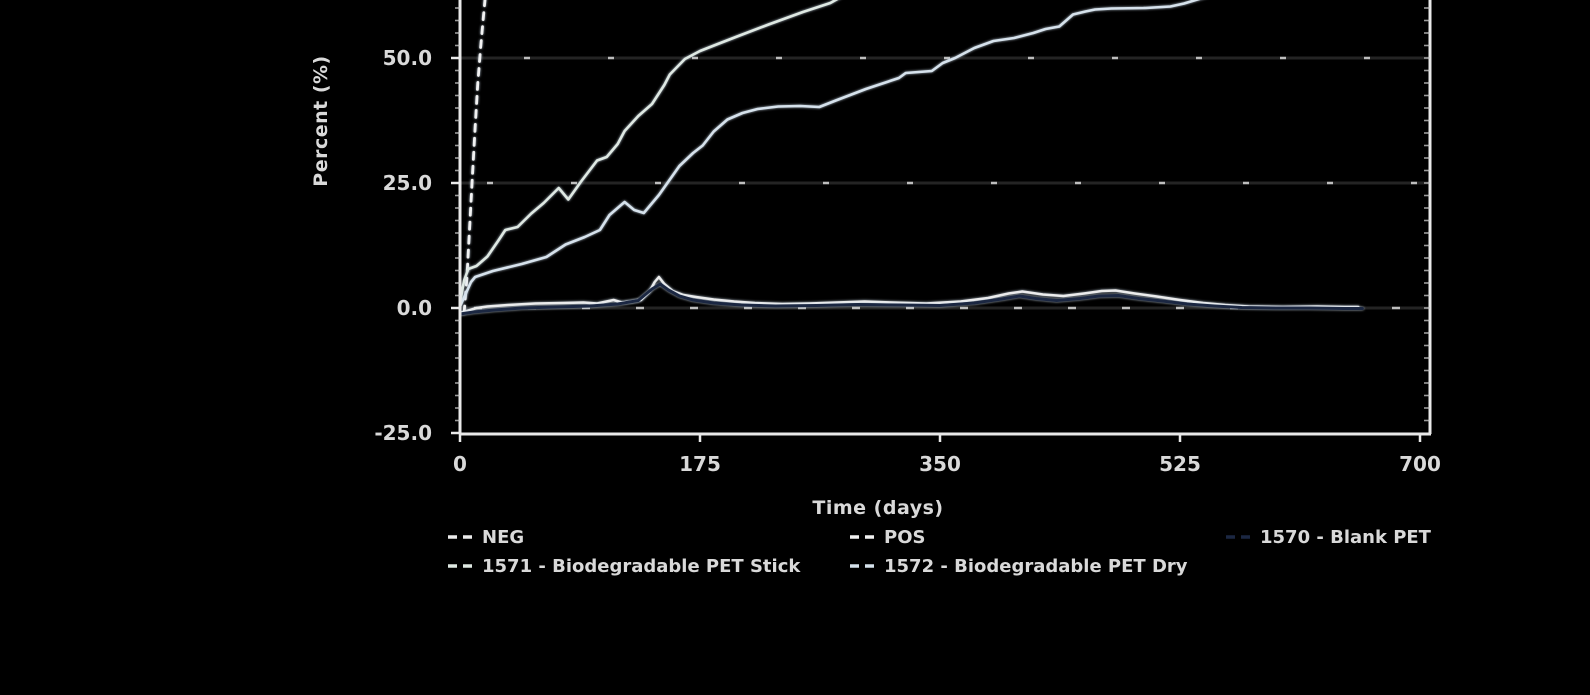  I want to click on legend-item: NEG, so click(486, 537).